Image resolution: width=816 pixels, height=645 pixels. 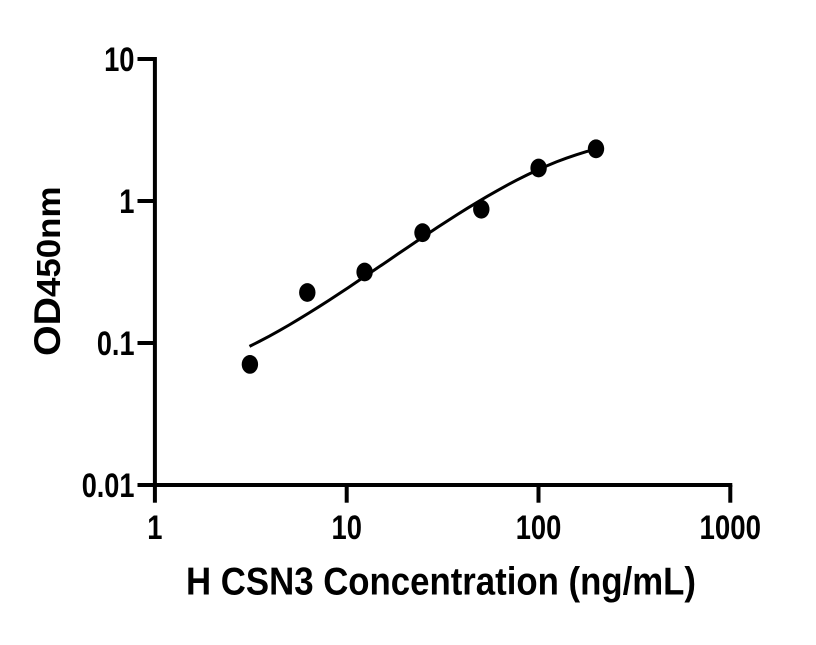 What do you see at coordinates (731, 528) in the screenshot?
I see `svg-text: 1000` at bounding box center [731, 528].